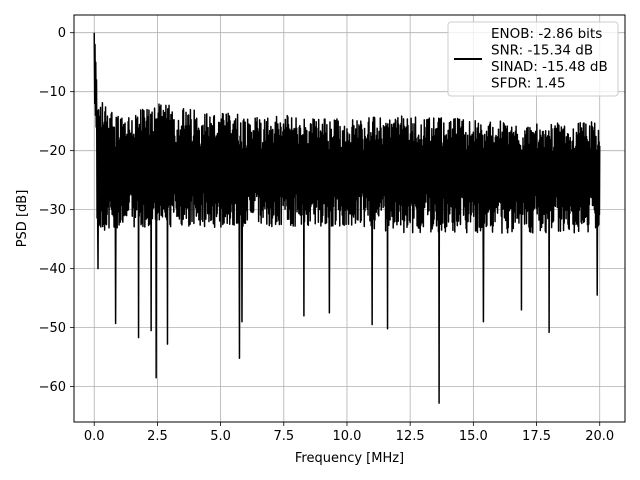 The height and width of the screenshot is (480, 640). Describe the element at coordinates (536, 436) in the screenshot. I see `x-tick-label: 17.5` at that location.